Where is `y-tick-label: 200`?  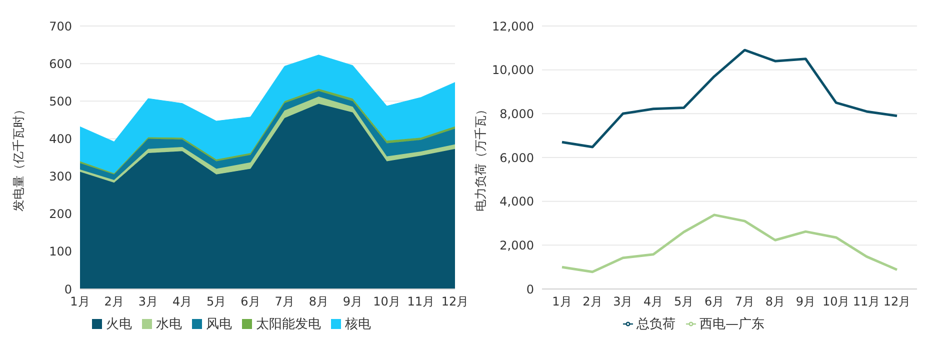 y-tick-label: 200 is located at coordinates (60, 214).